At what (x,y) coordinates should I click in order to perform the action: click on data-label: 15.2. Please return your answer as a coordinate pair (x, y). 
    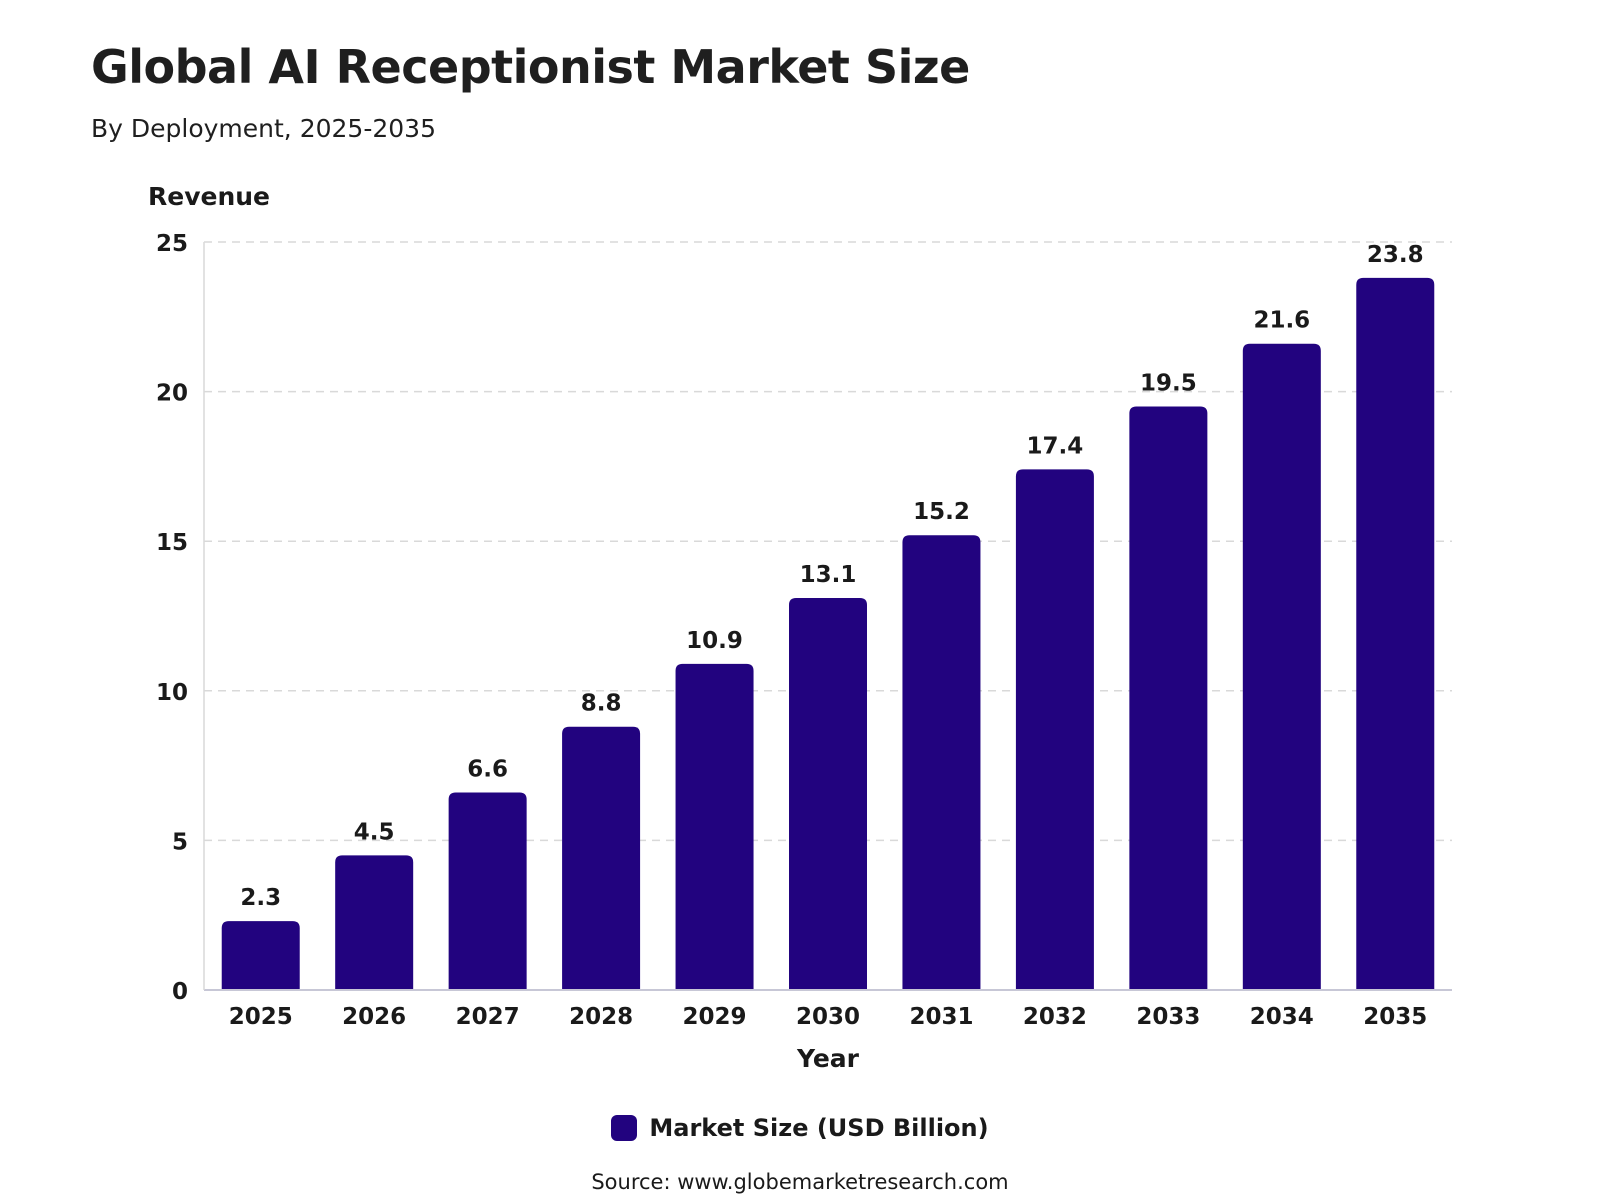
    Looking at the image, I should click on (941, 512).